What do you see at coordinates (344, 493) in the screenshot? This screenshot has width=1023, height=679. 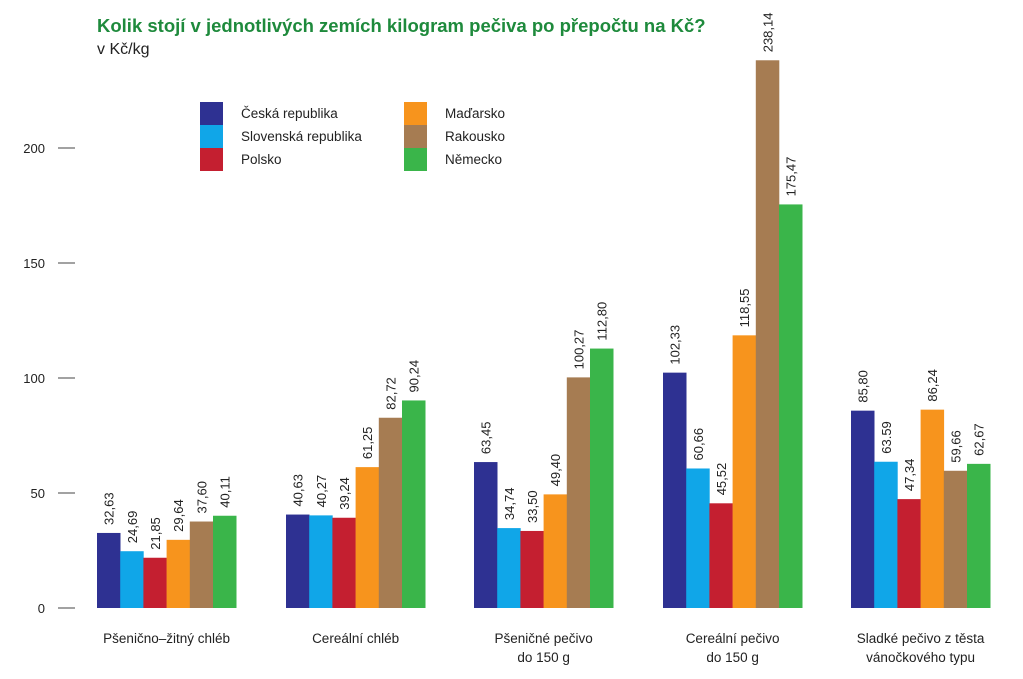 I see `data-label: 39,24` at bounding box center [344, 493].